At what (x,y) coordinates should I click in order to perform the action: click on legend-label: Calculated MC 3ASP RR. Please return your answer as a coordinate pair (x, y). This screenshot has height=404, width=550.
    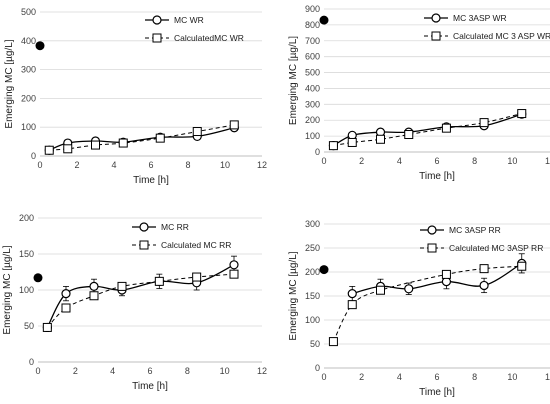
    Looking at the image, I should click on (496, 248).